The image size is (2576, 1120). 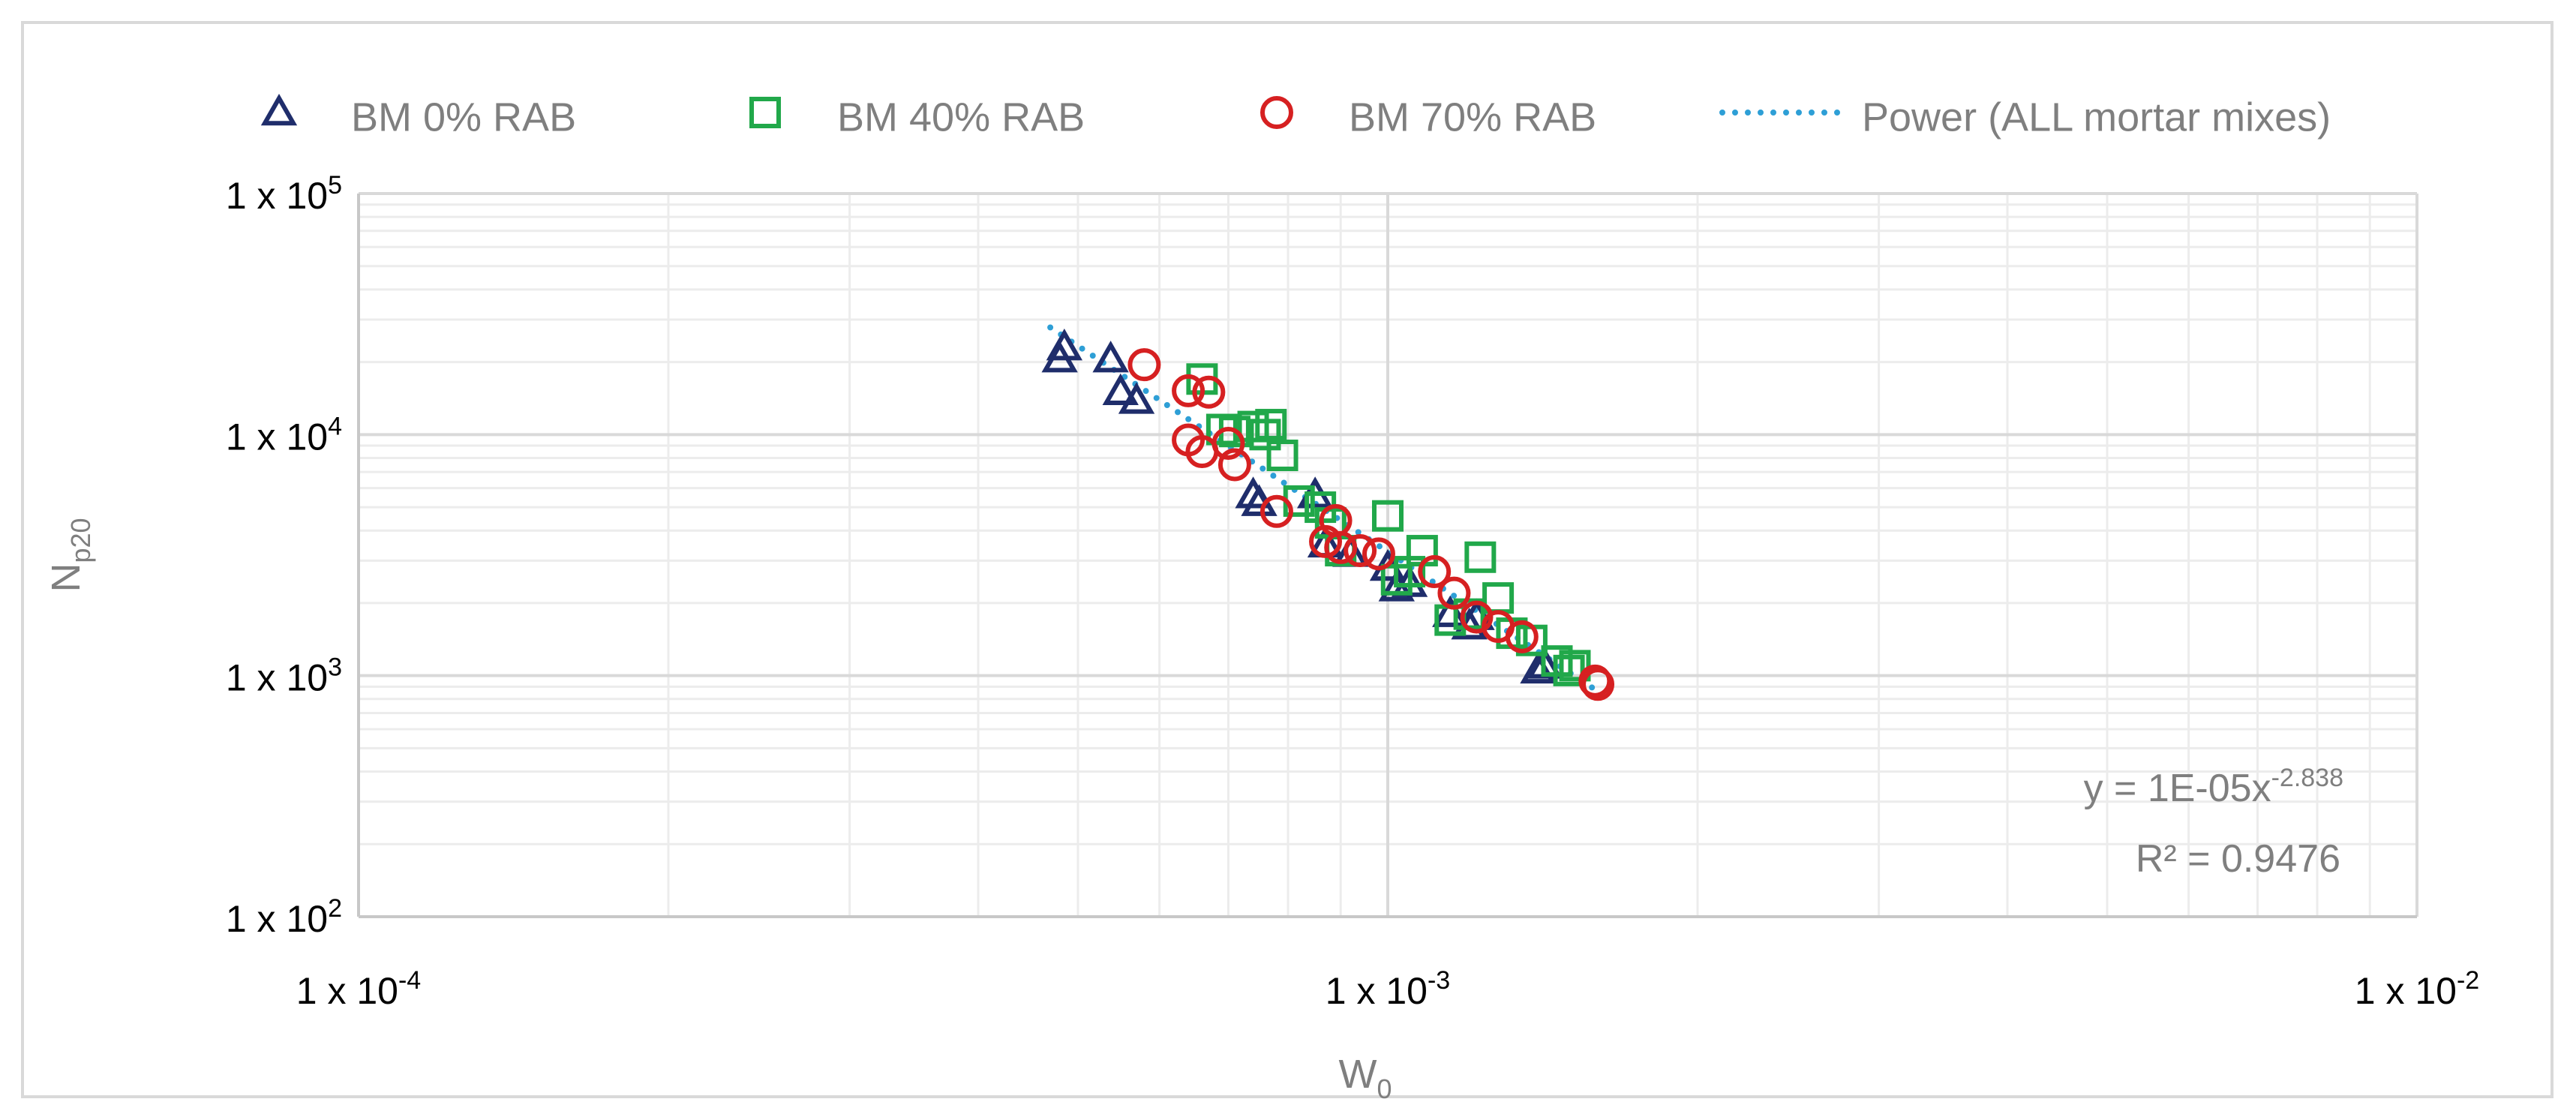 I want to click on x-axis-title: W0, so click(x=1365, y=1078).